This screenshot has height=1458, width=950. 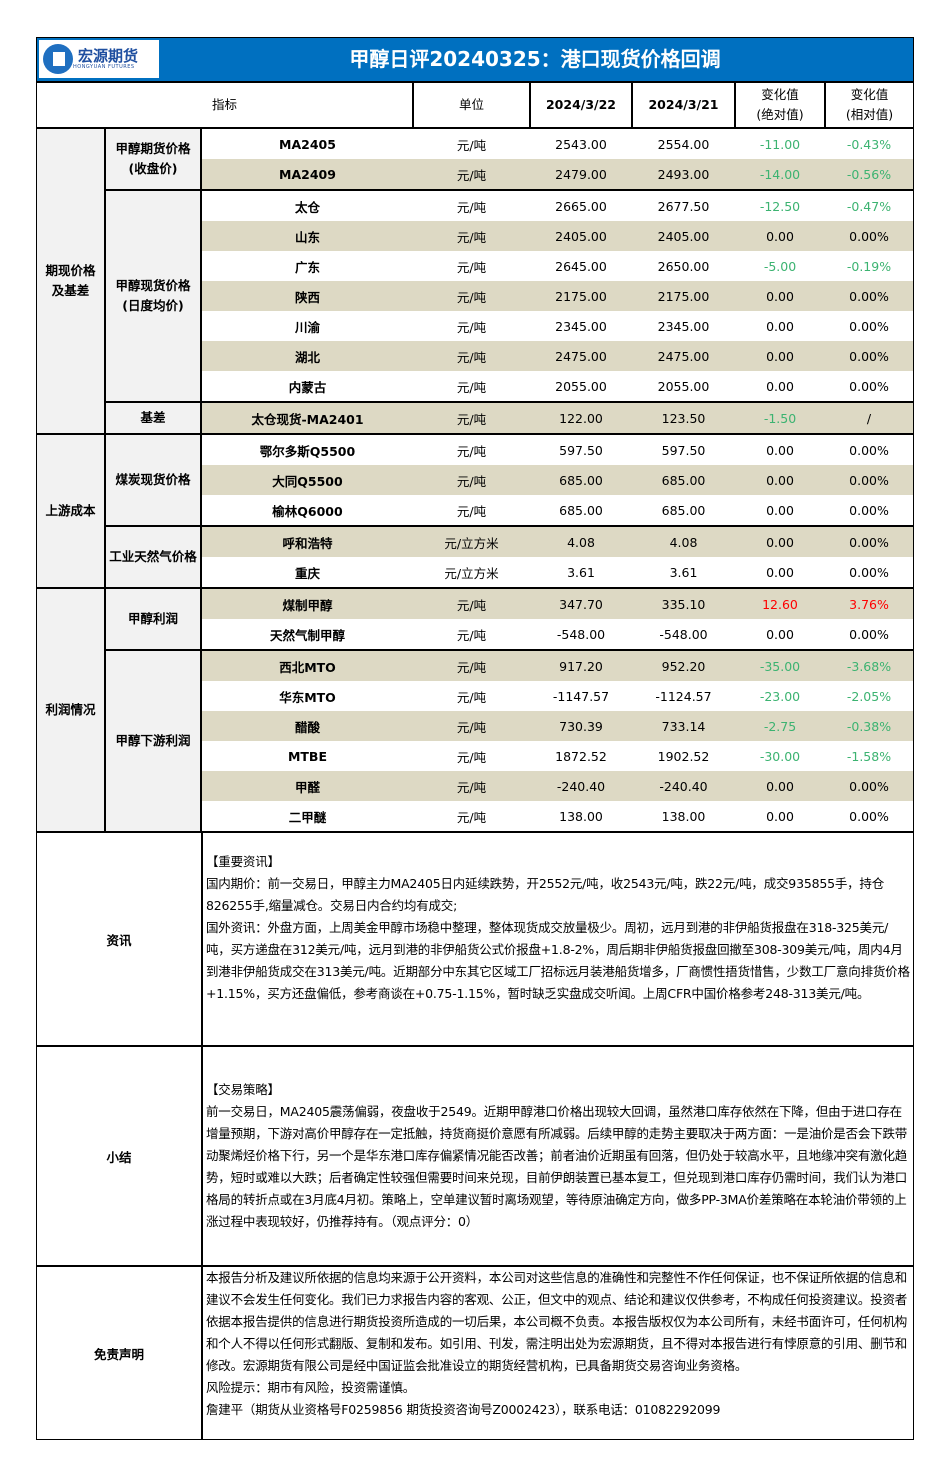 What do you see at coordinates (311, 1387) in the screenshot?
I see `risk-notice: 风险提示：期市有风险，投资需谨慎。` at bounding box center [311, 1387].